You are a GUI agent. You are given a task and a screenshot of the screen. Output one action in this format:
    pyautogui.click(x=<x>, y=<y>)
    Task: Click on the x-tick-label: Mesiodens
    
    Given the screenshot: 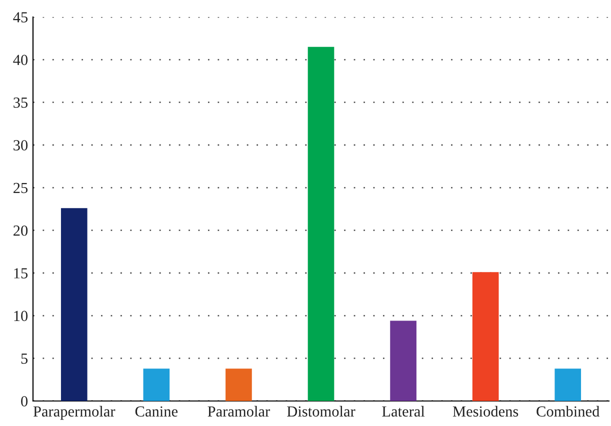 What is the action you would take?
    pyautogui.click(x=485, y=411)
    